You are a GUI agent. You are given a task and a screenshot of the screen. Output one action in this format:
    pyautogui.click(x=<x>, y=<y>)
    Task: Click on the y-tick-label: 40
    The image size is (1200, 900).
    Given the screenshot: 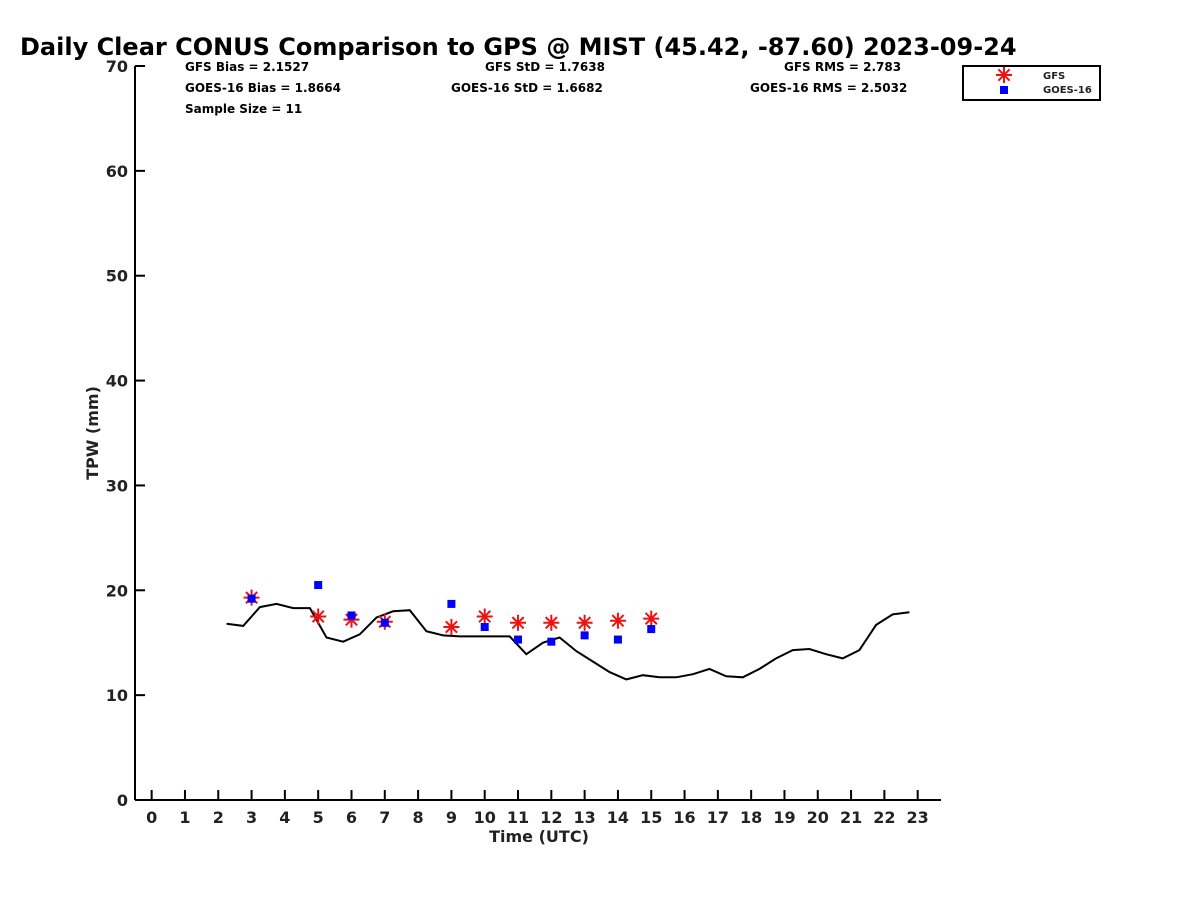 What is the action you would take?
    pyautogui.click(x=117, y=381)
    